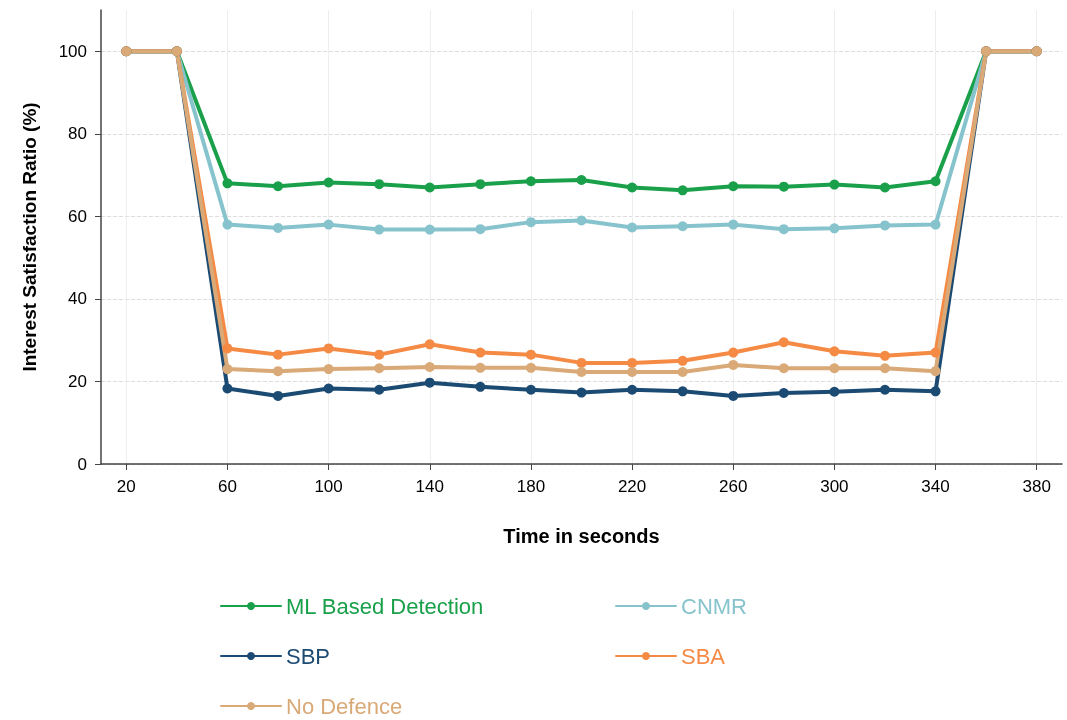  Describe the element at coordinates (632, 486) in the screenshot. I see `x-tick-label: 220` at that location.